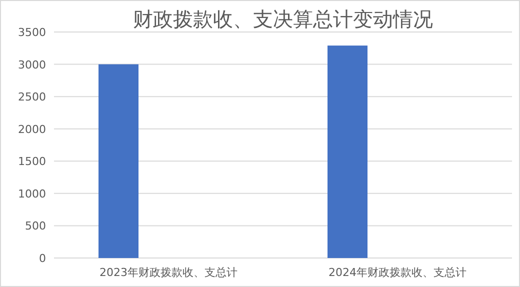 This screenshot has width=520, height=287. Describe the element at coordinates (32, 161) in the screenshot. I see `y-tick-label: 1500` at that location.